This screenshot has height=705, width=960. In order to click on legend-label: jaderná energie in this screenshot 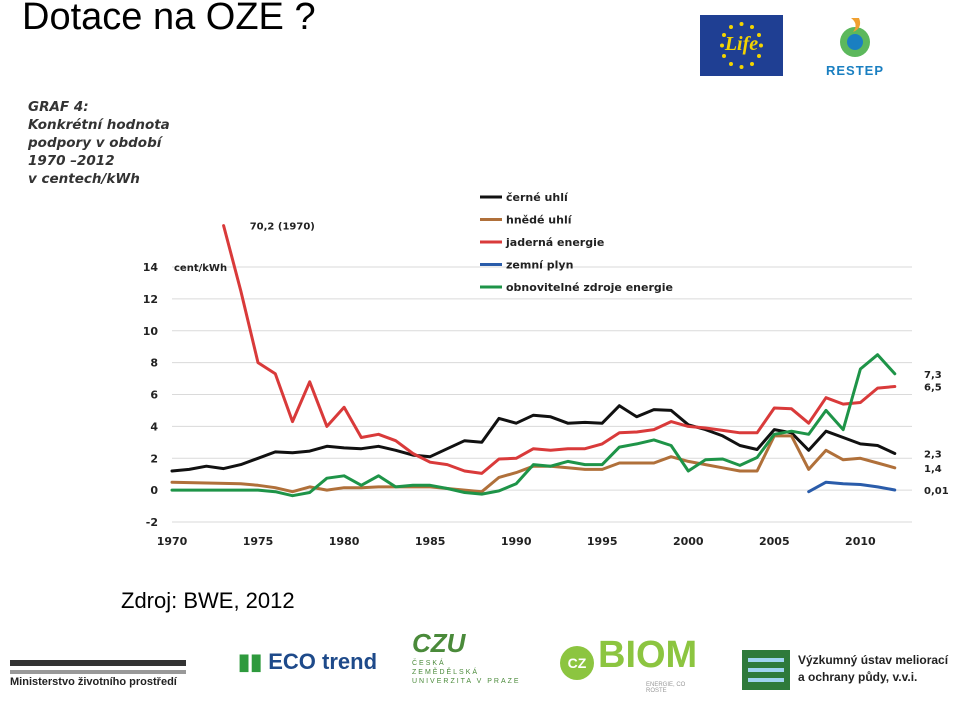, I will do `click(554, 242)`.